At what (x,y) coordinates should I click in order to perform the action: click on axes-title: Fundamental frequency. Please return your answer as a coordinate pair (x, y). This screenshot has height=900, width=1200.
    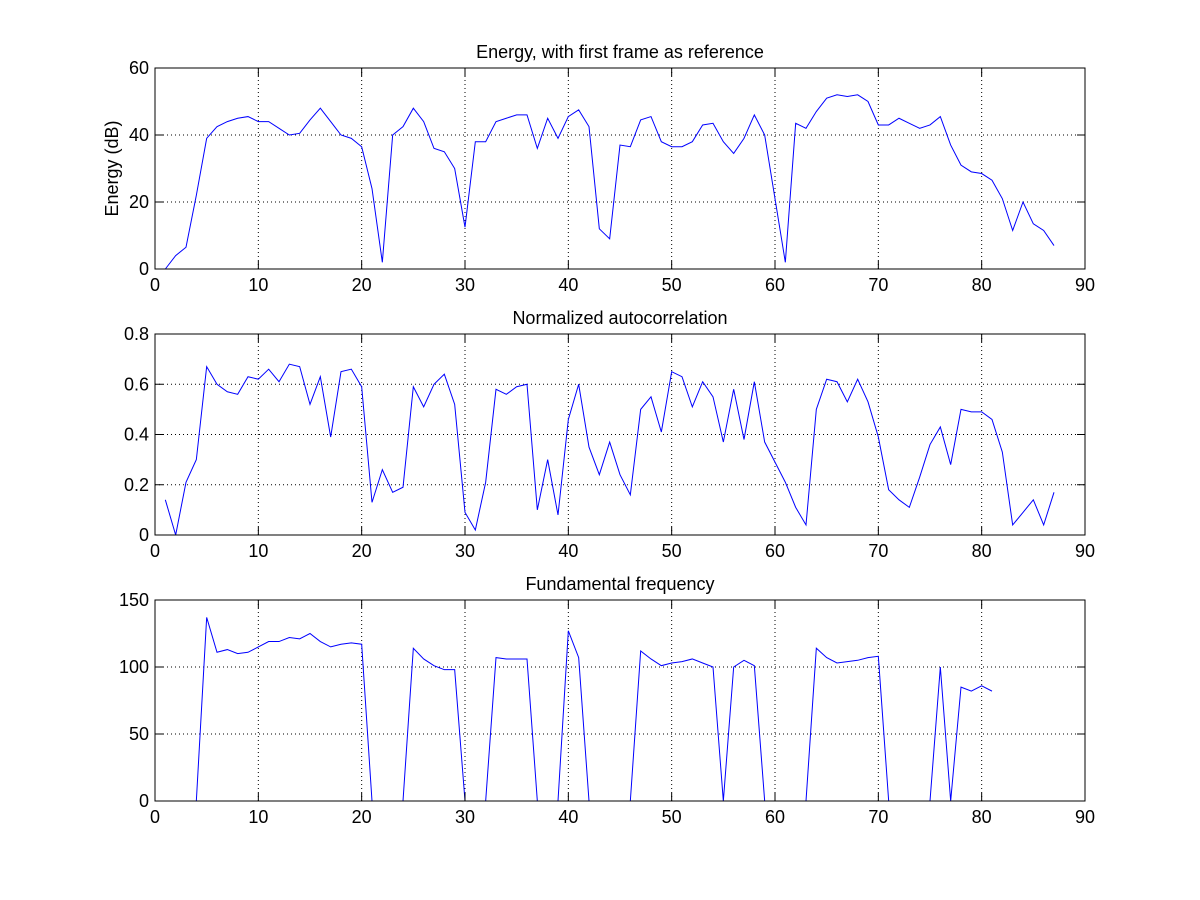
    Looking at the image, I should click on (619, 584).